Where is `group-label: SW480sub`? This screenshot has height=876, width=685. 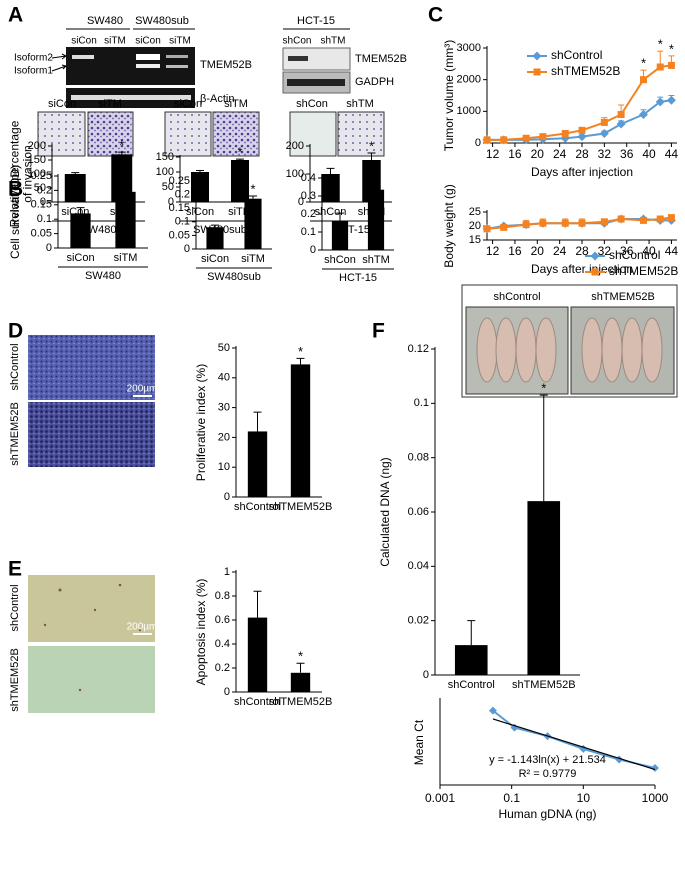
group-label: SW480sub is located at coordinates (234, 277).